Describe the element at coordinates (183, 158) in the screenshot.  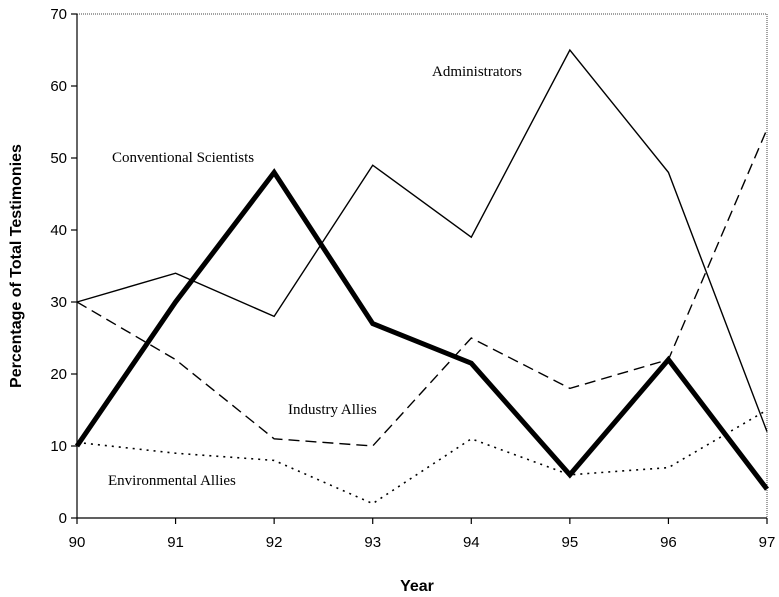
I see `series-label-conventional-scientists: Conventional Scientists` at that location.